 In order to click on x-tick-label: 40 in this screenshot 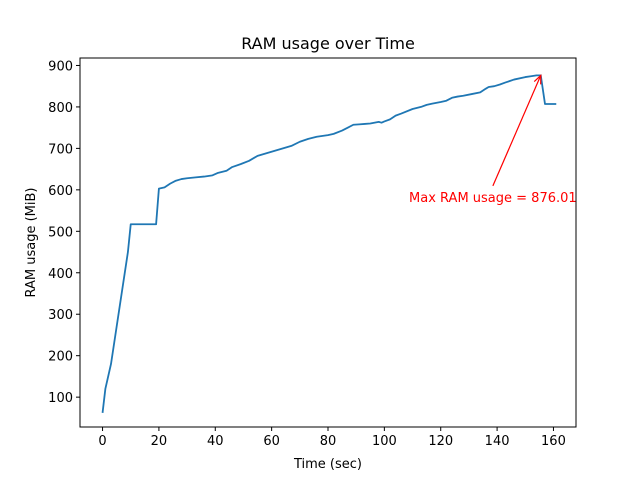, I will do `click(215, 441)`.